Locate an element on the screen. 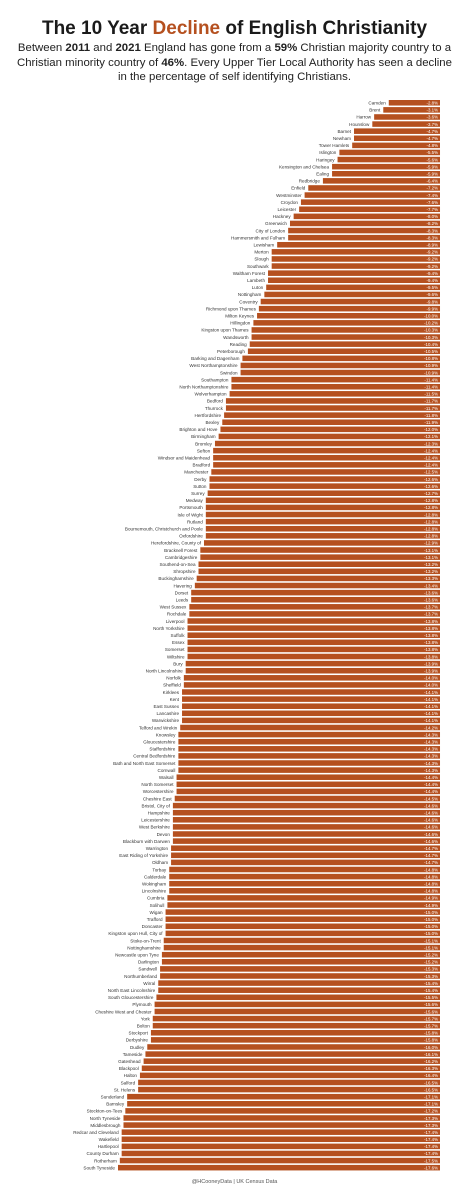 The image size is (469, 1200). value-label-24: -9.4% is located at coordinates (433, 273).